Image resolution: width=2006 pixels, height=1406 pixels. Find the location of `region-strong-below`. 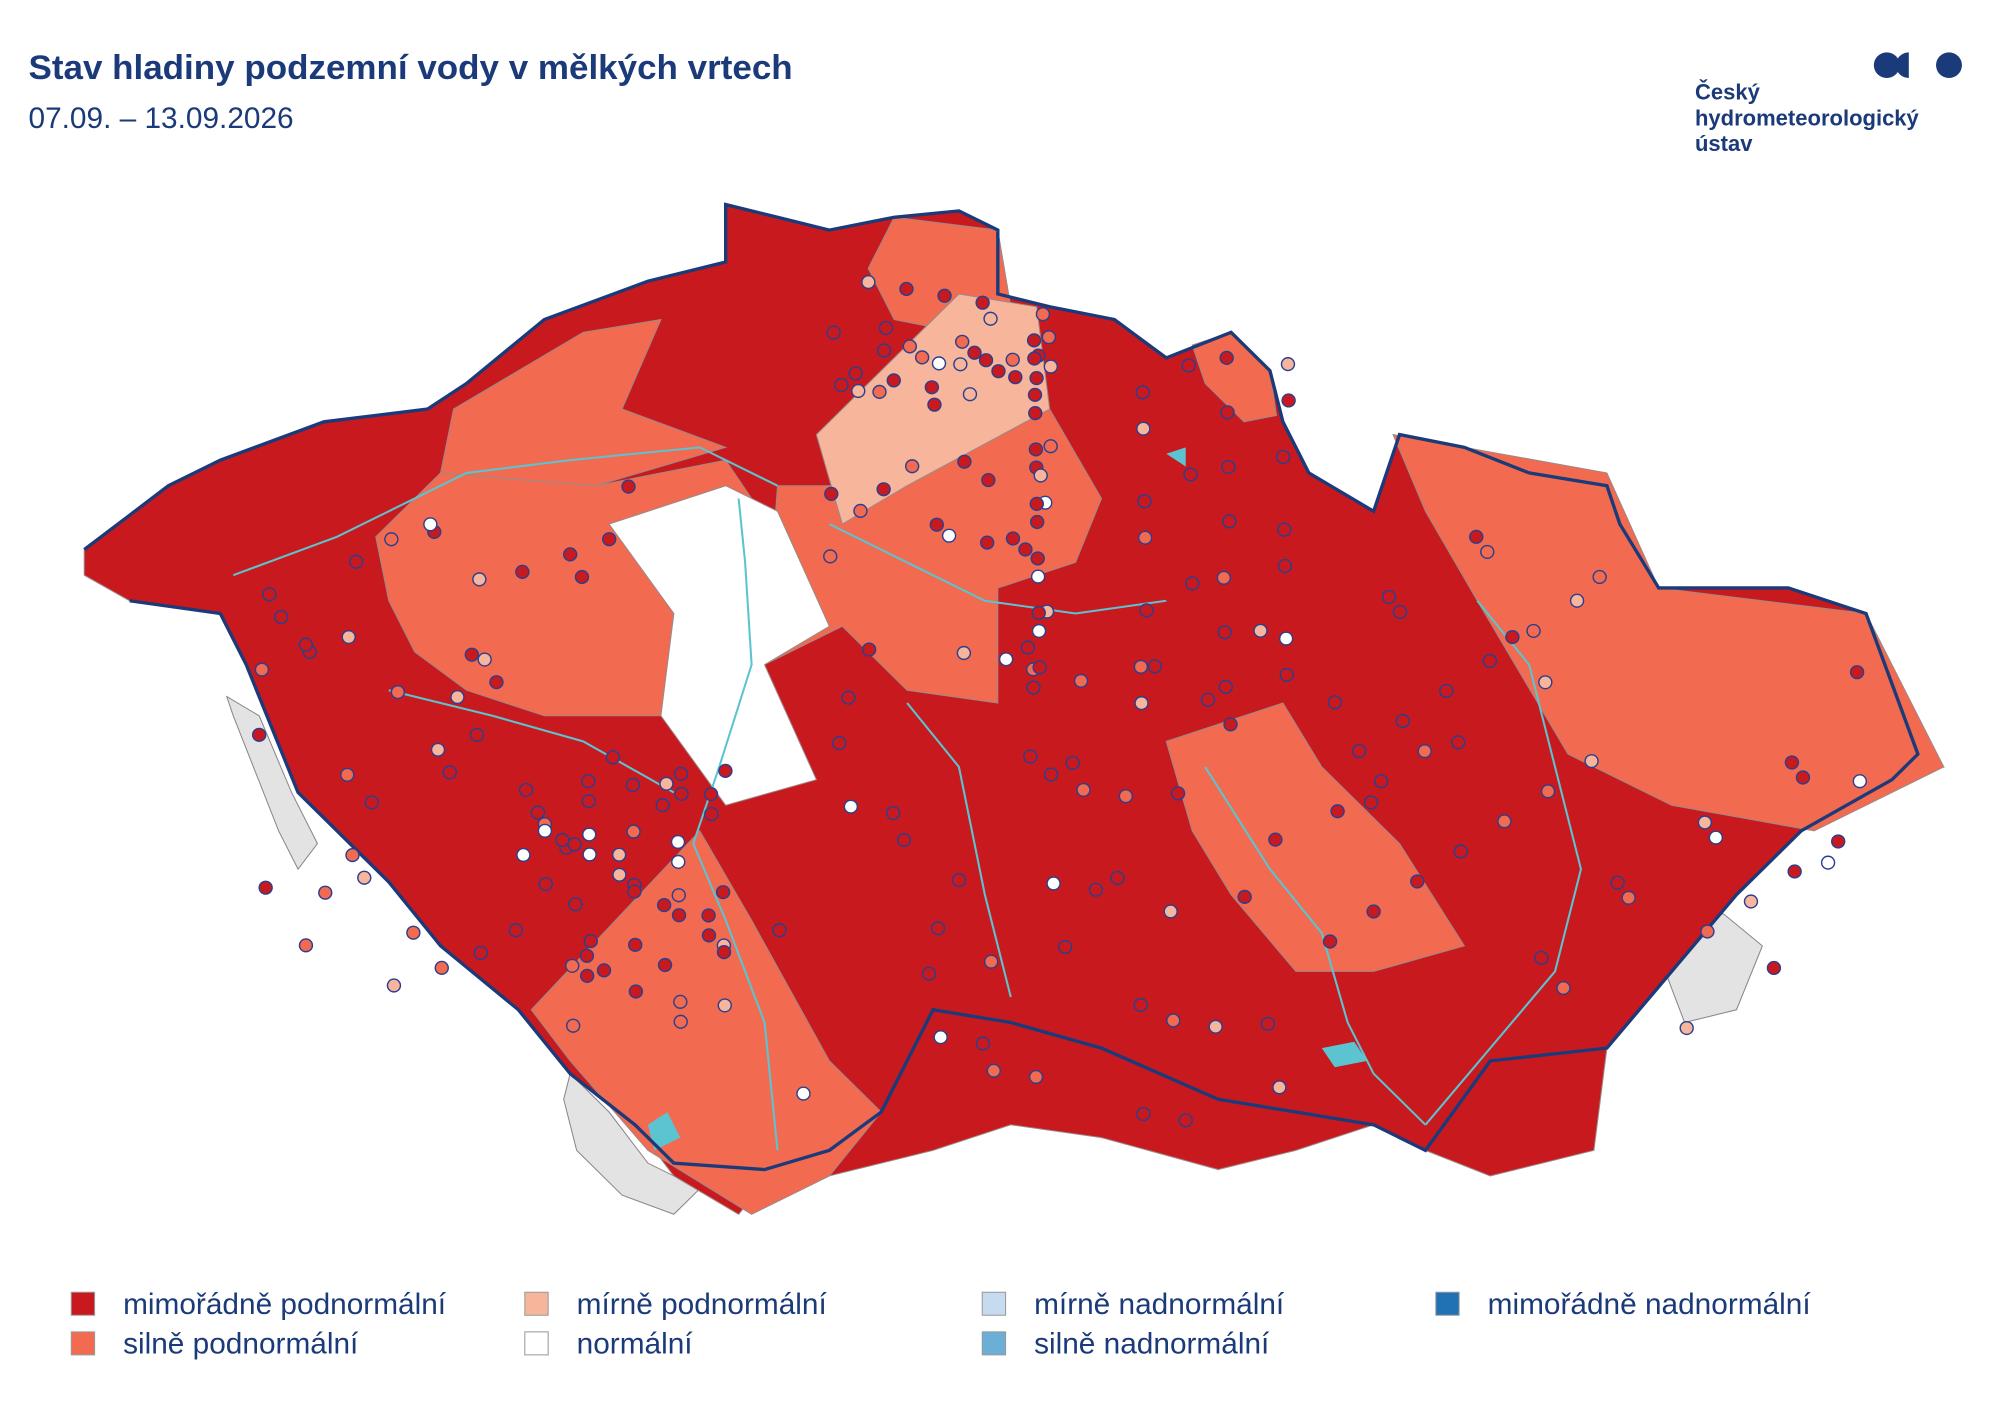

region-strong-below is located at coordinates (1315, 837).